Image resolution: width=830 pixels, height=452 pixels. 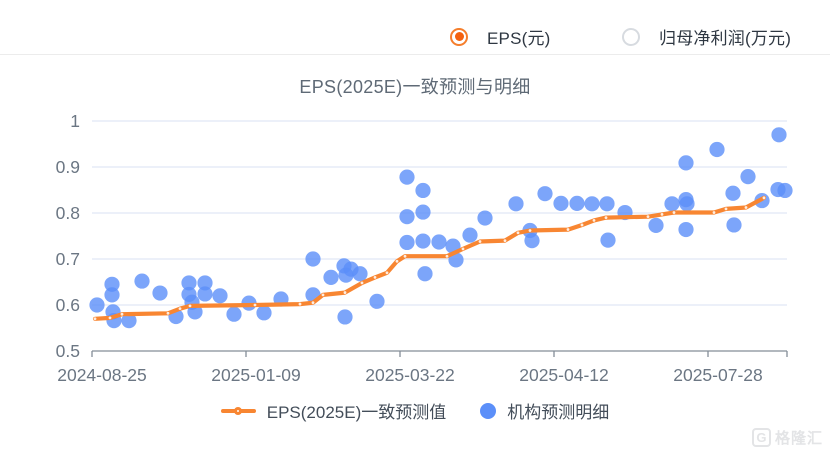 What do you see at coordinates (761, 437) in the screenshot?
I see `gelonghui-icon: G` at bounding box center [761, 437].